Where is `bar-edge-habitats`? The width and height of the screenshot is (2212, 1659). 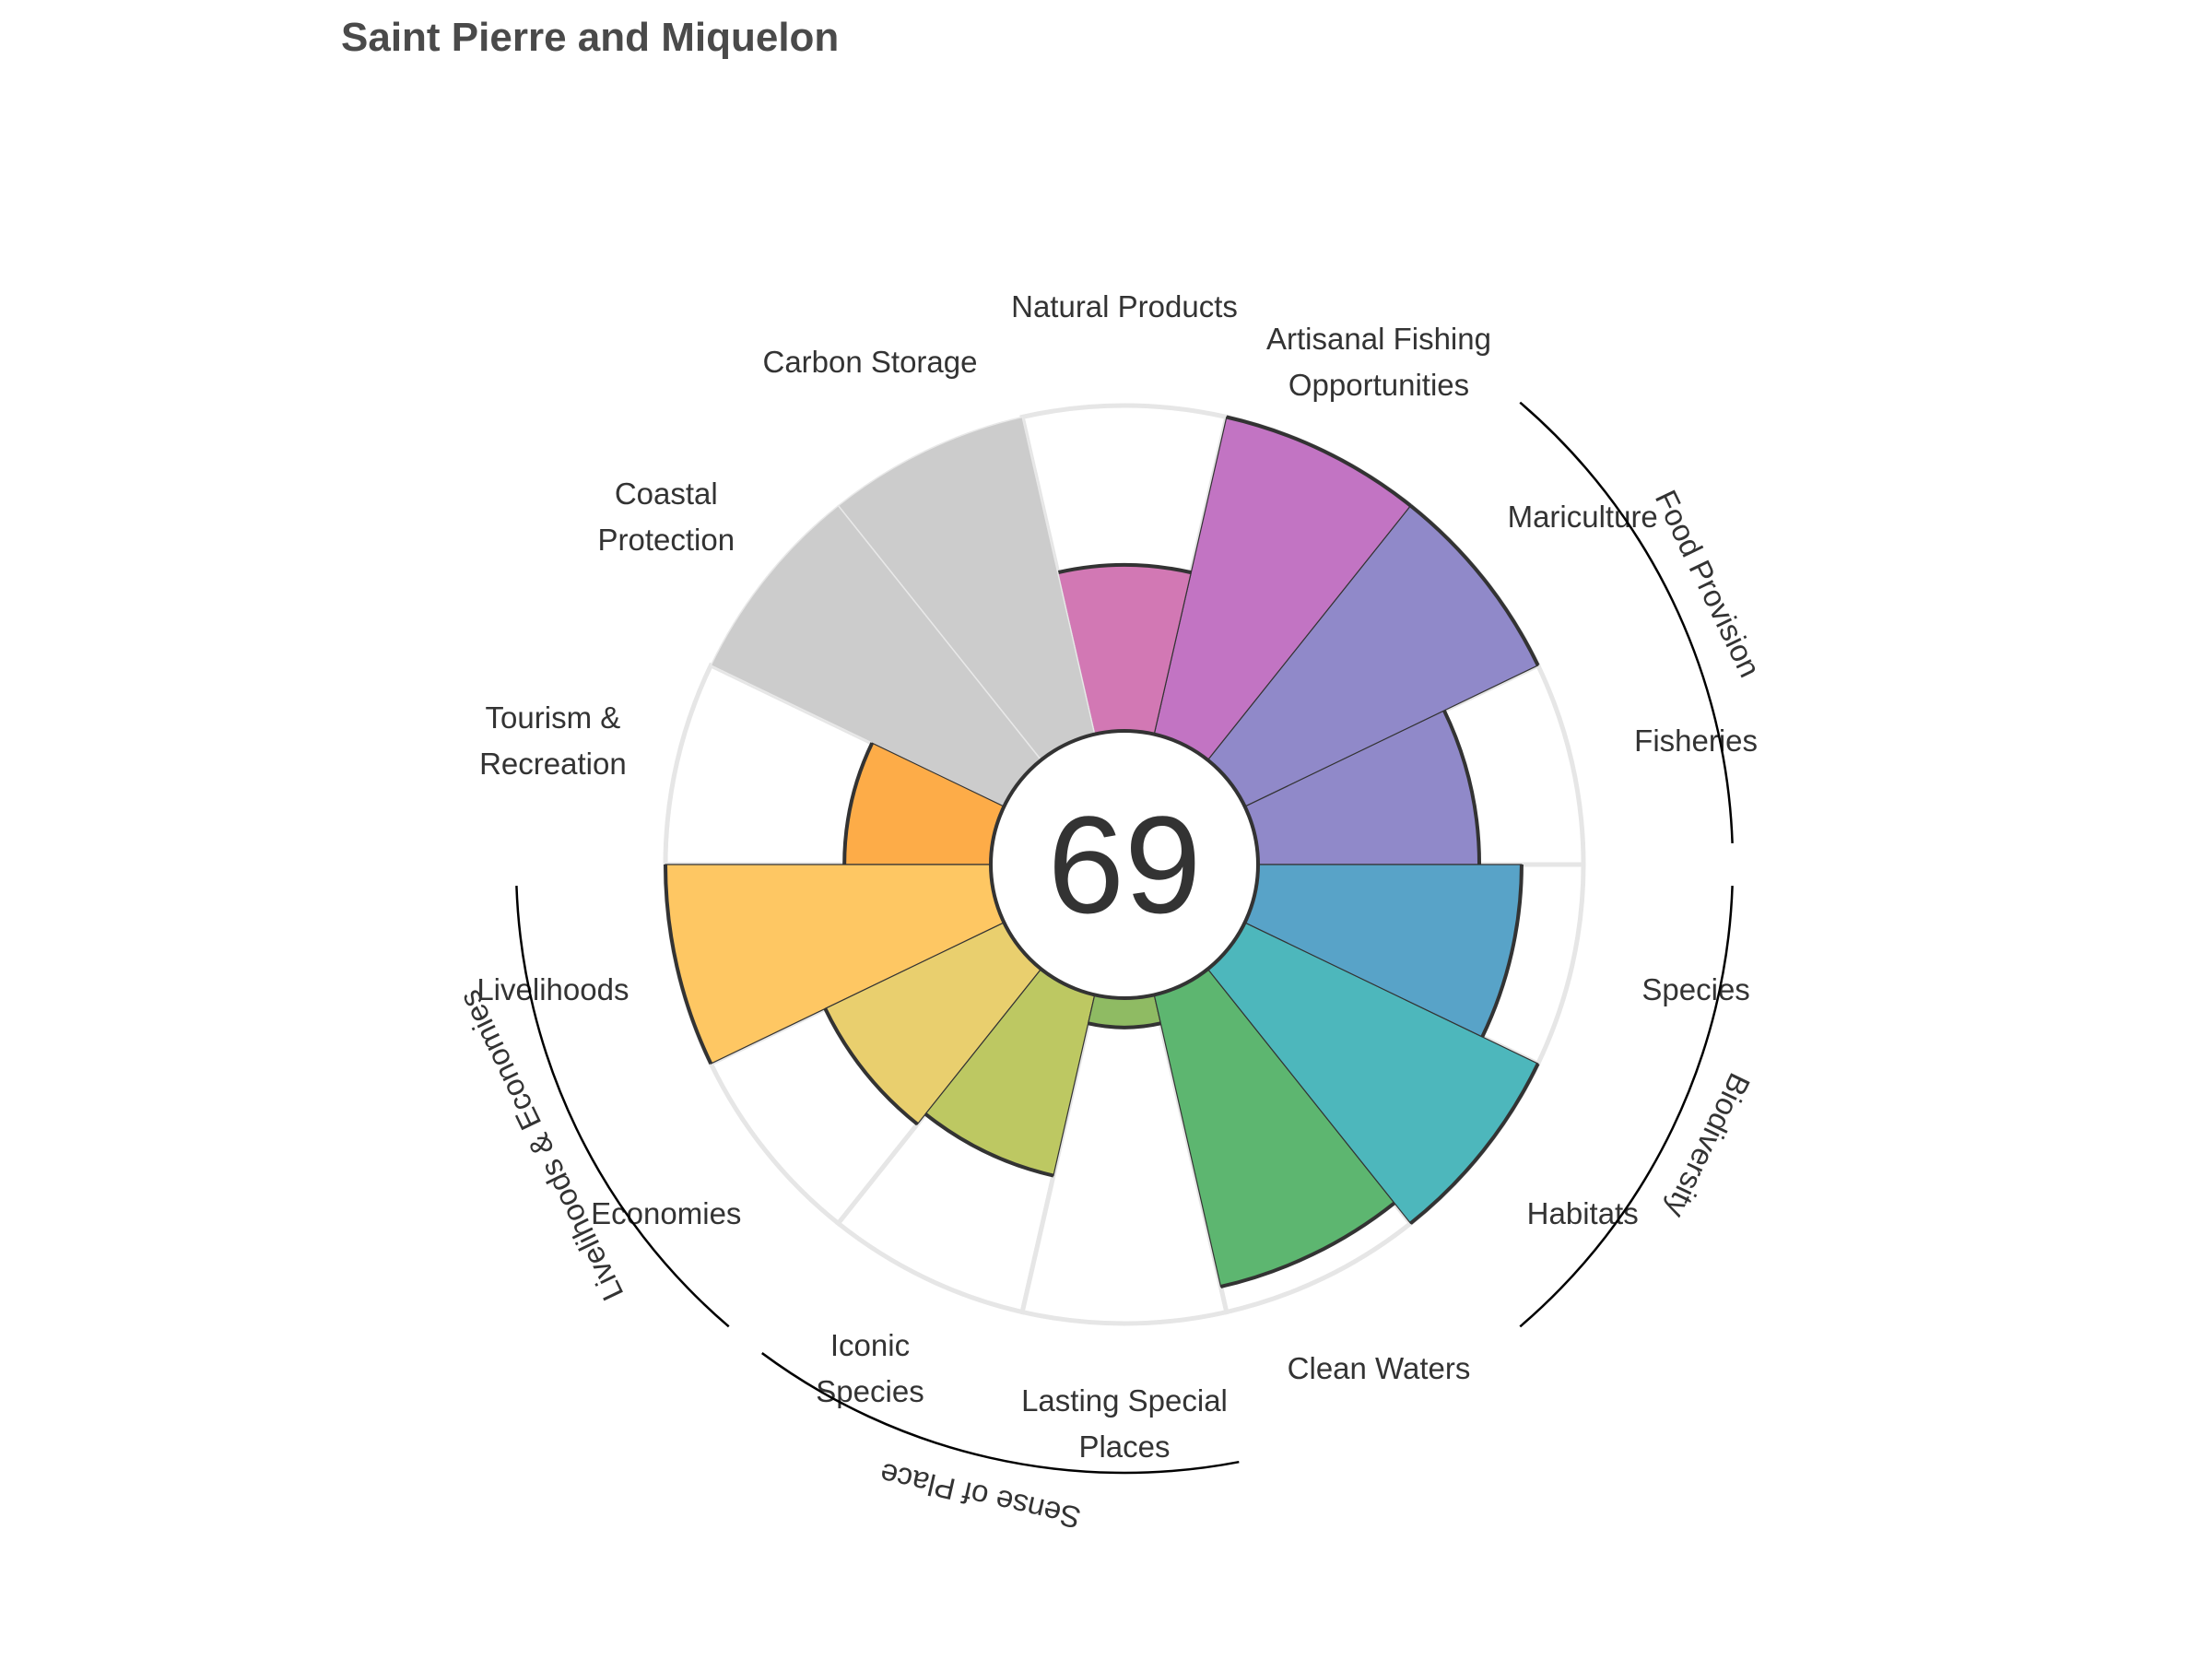 bar-edge-habitats is located at coordinates (1474, 1144).